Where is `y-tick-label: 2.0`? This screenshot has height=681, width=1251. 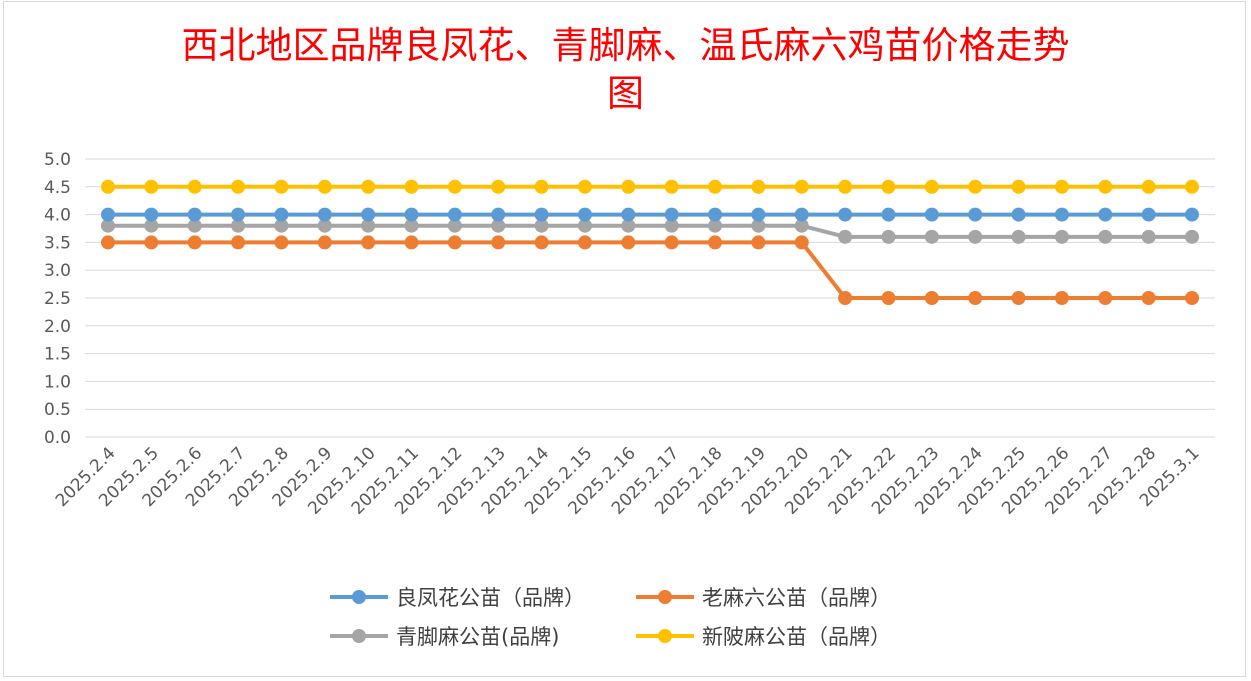
y-tick-label: 2.0 is located at coordinates (57, 327).